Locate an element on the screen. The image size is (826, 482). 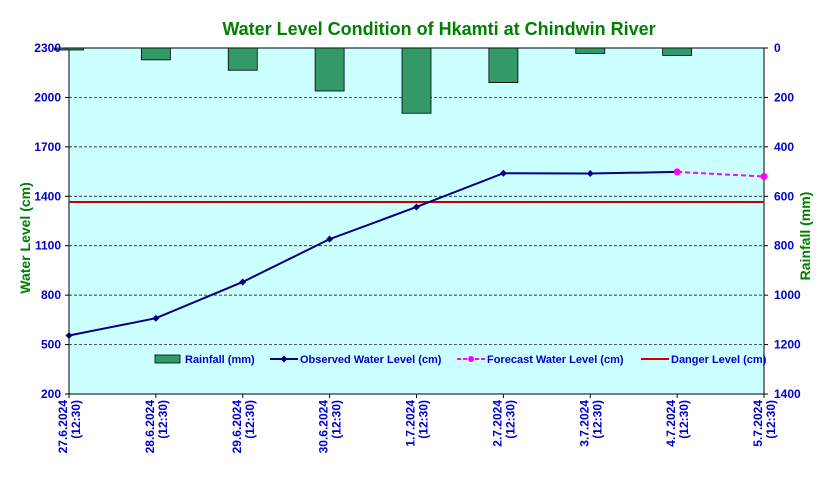
forecast-water-level-points is located at coordinates (720, 174).